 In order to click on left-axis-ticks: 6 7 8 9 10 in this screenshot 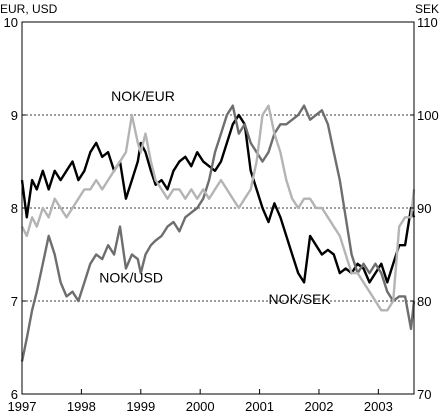, I will do `click(15, 208)`.